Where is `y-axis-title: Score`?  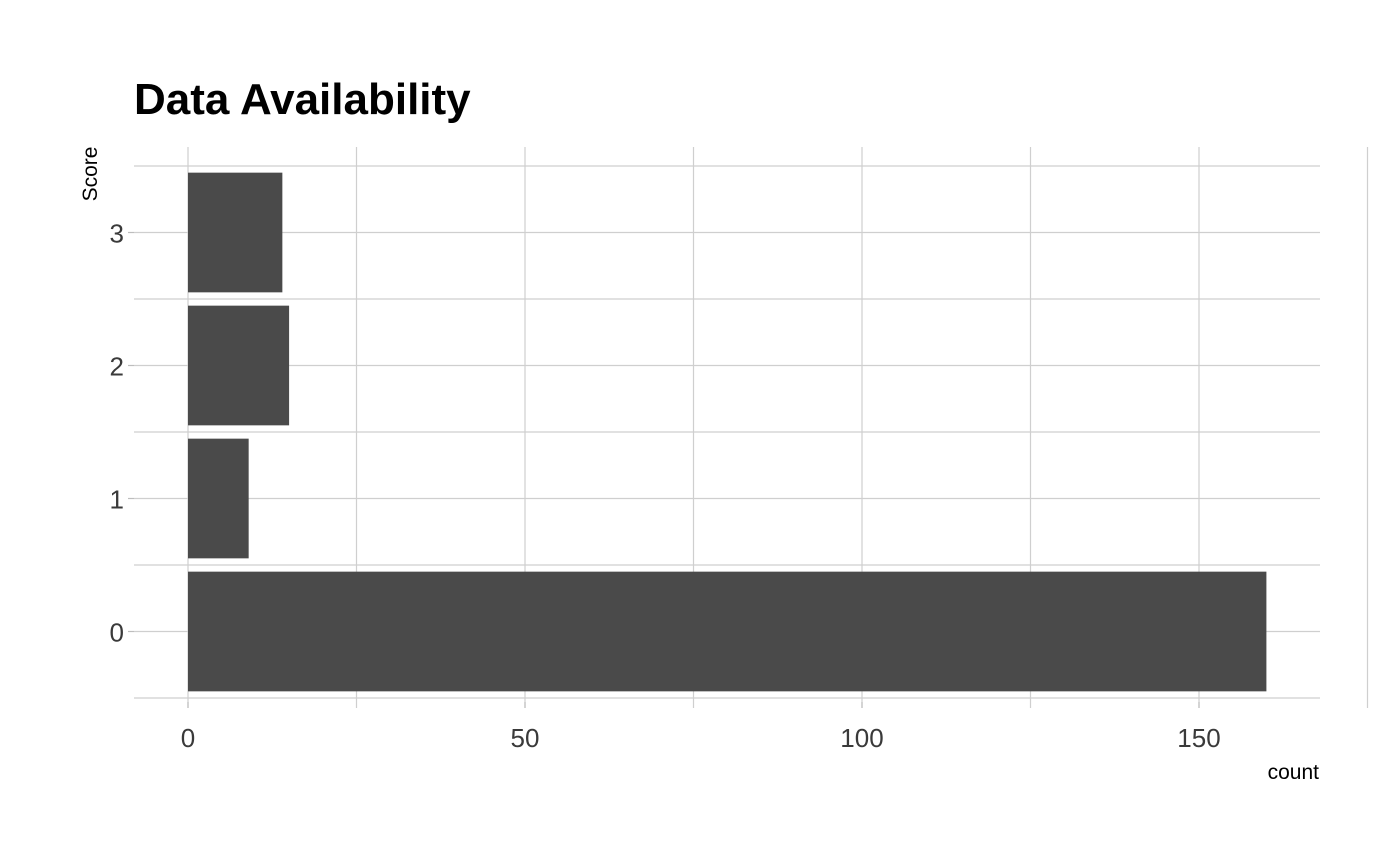
y-axis-title: Score is located at coordinates (90, 174).